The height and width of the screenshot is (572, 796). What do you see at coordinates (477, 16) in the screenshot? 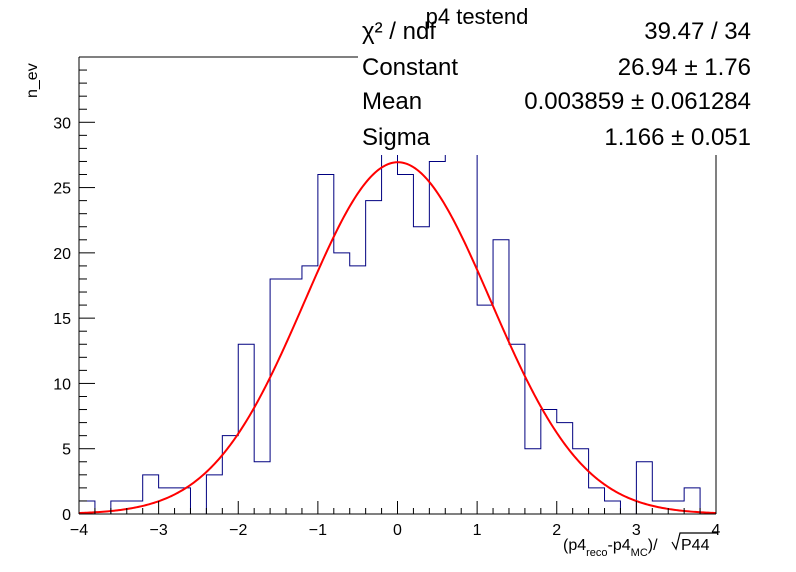
I see `chart-title: p4 testend` at bounding box center [477, 16].